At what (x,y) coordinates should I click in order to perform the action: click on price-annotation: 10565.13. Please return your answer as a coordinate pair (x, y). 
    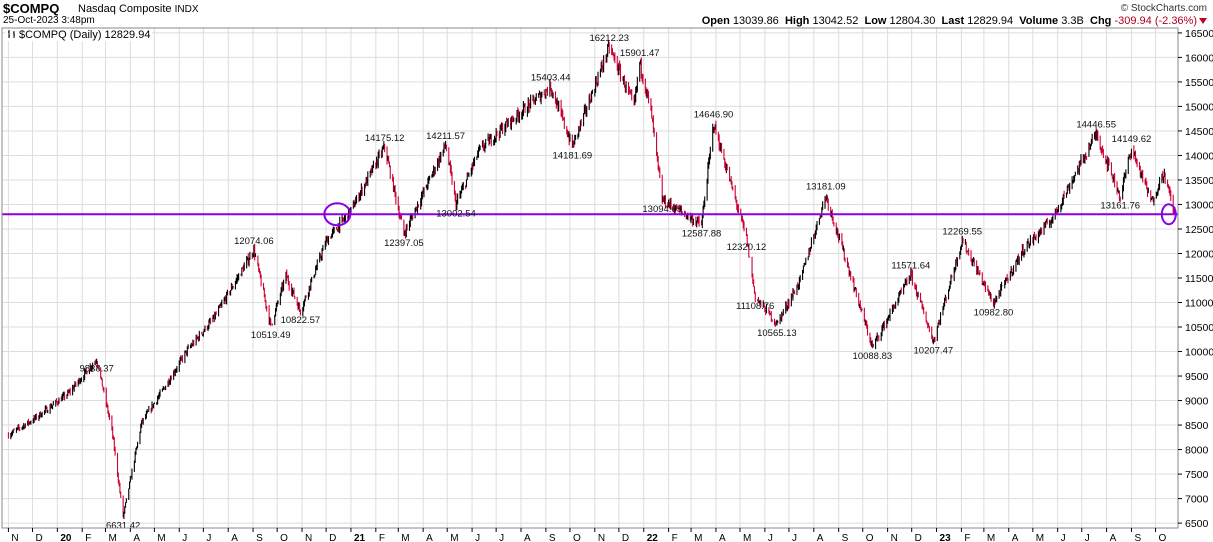
    Looking at the image, I should click on (777, 333).